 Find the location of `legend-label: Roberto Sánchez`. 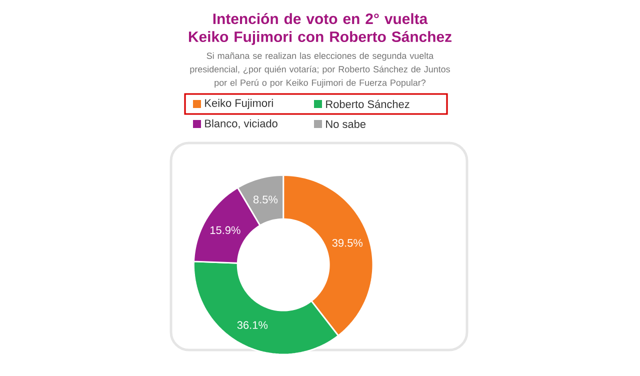

legend-label: Roberto Sánchez is located at coordinates (368, 104).